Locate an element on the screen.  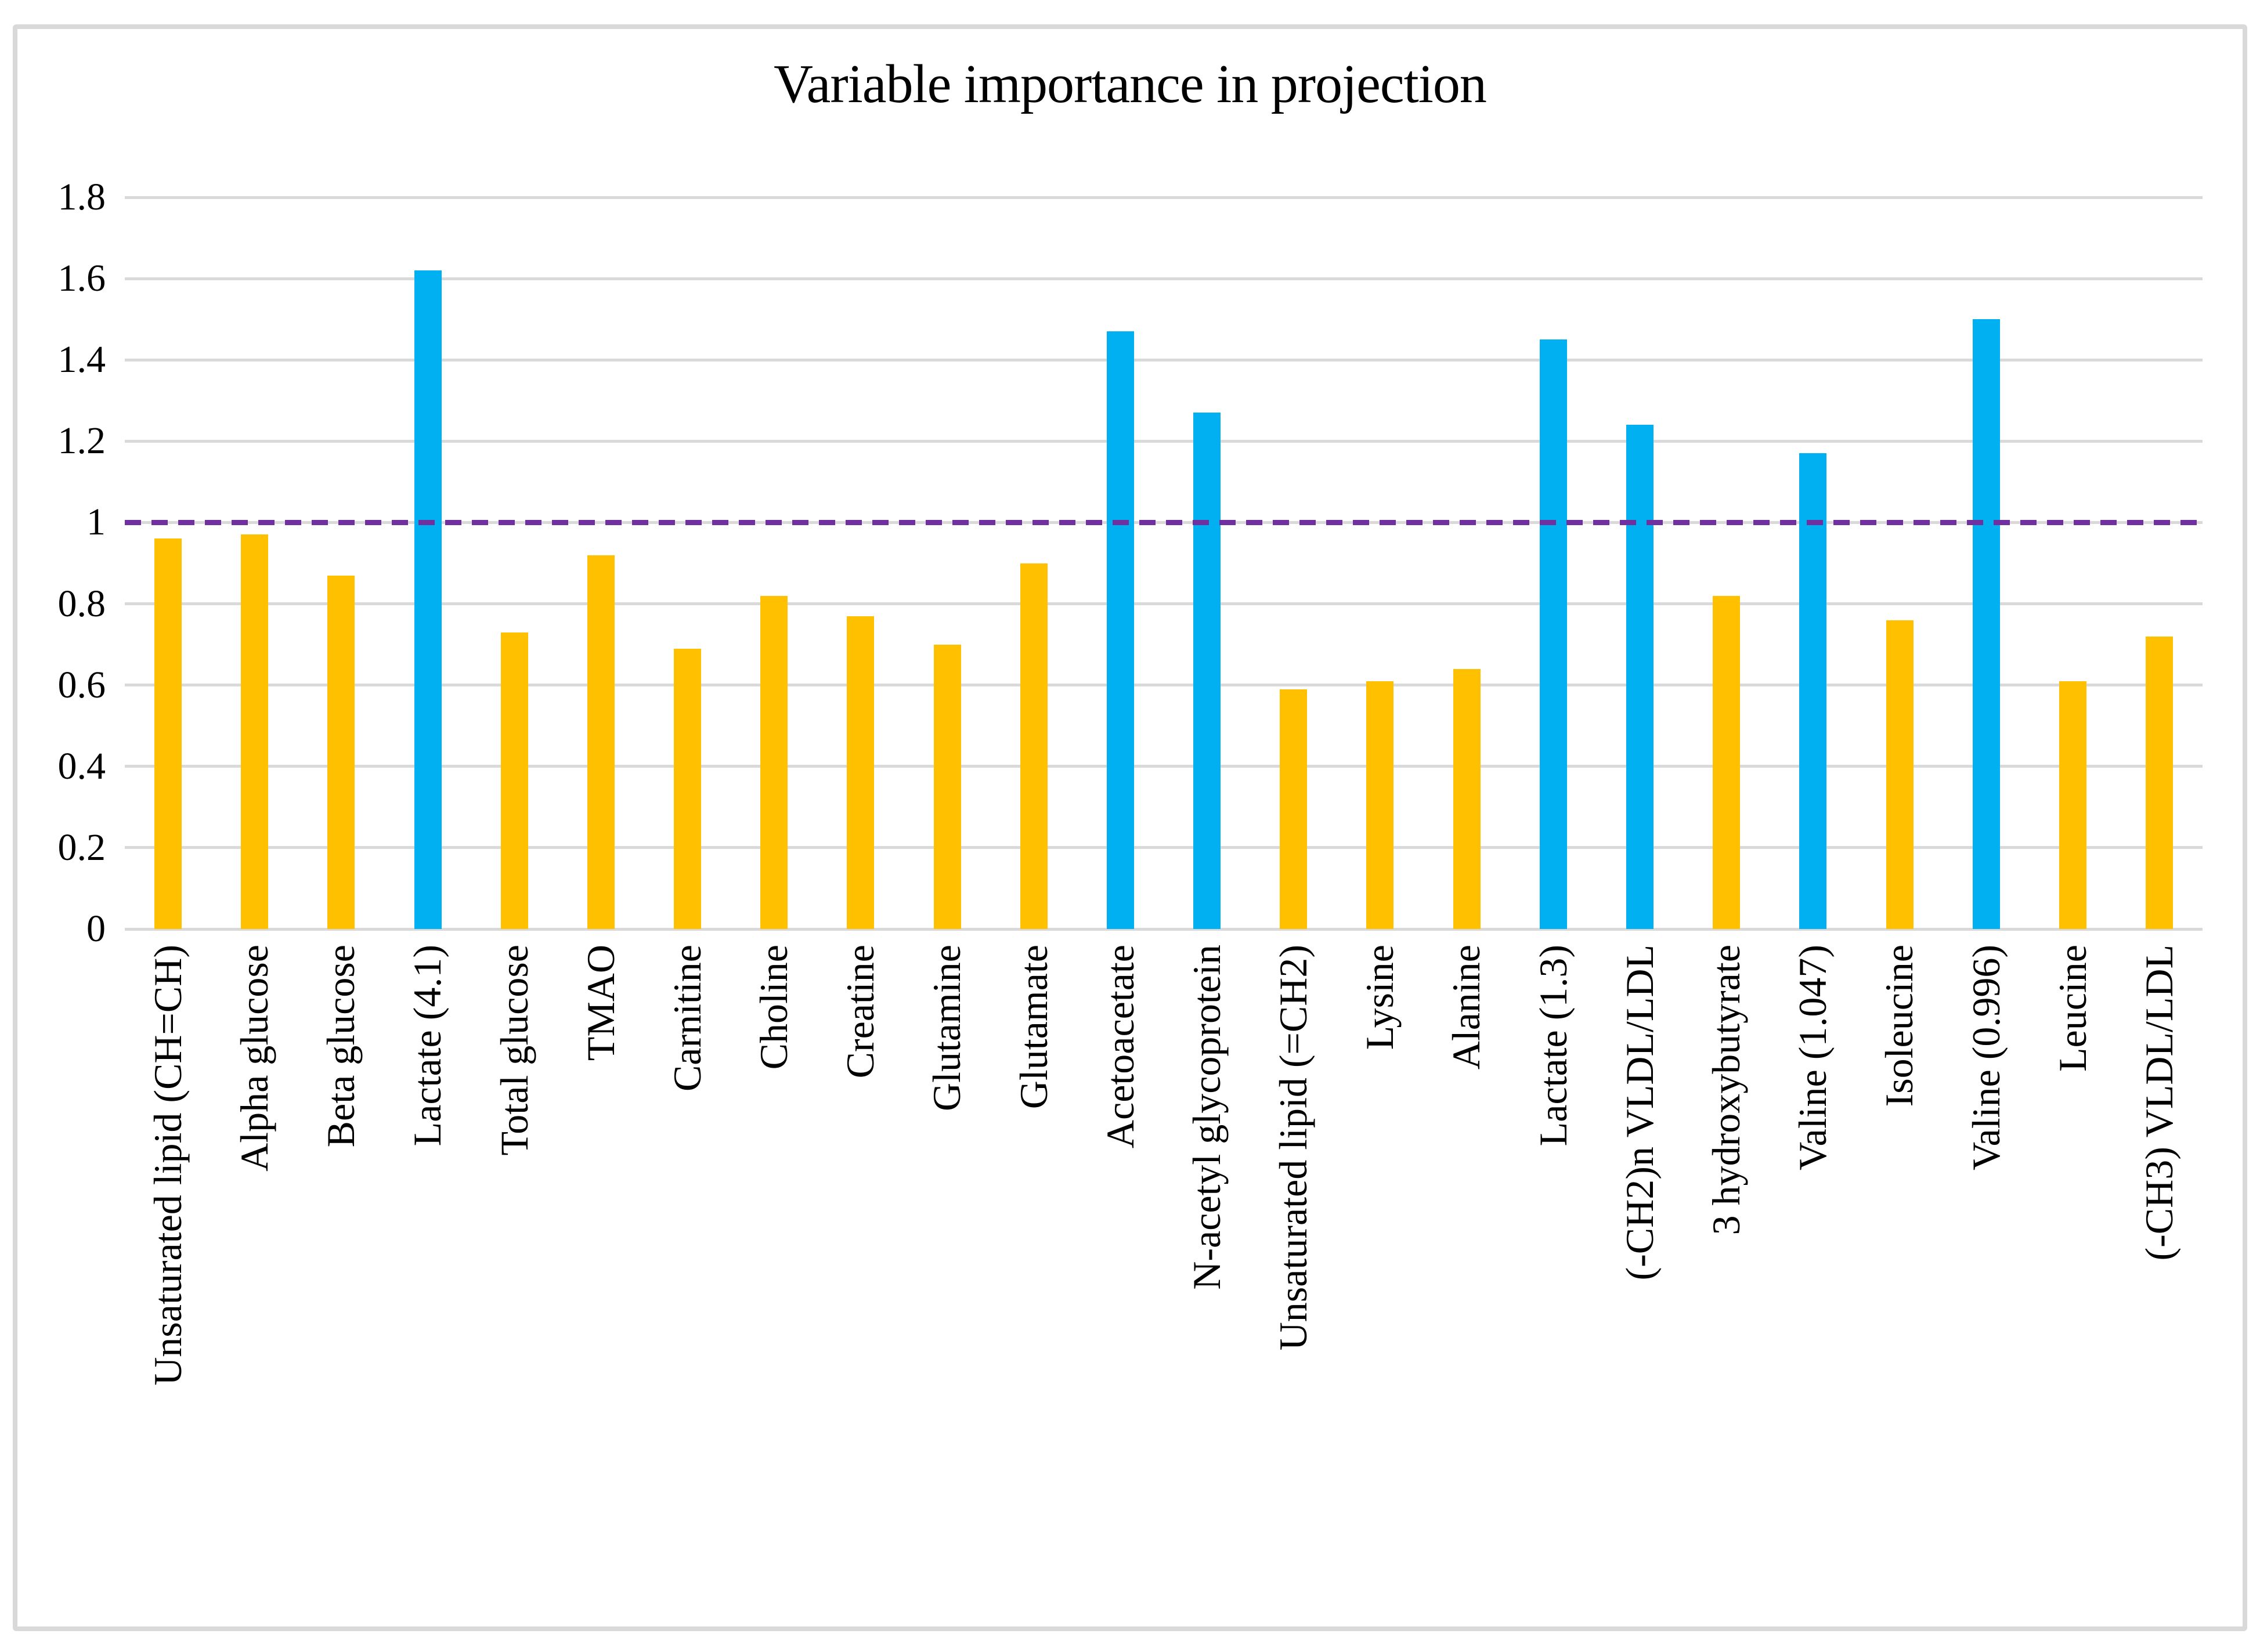
bar-3-hydroxybutyrate is located at coordinates (1727, 762).